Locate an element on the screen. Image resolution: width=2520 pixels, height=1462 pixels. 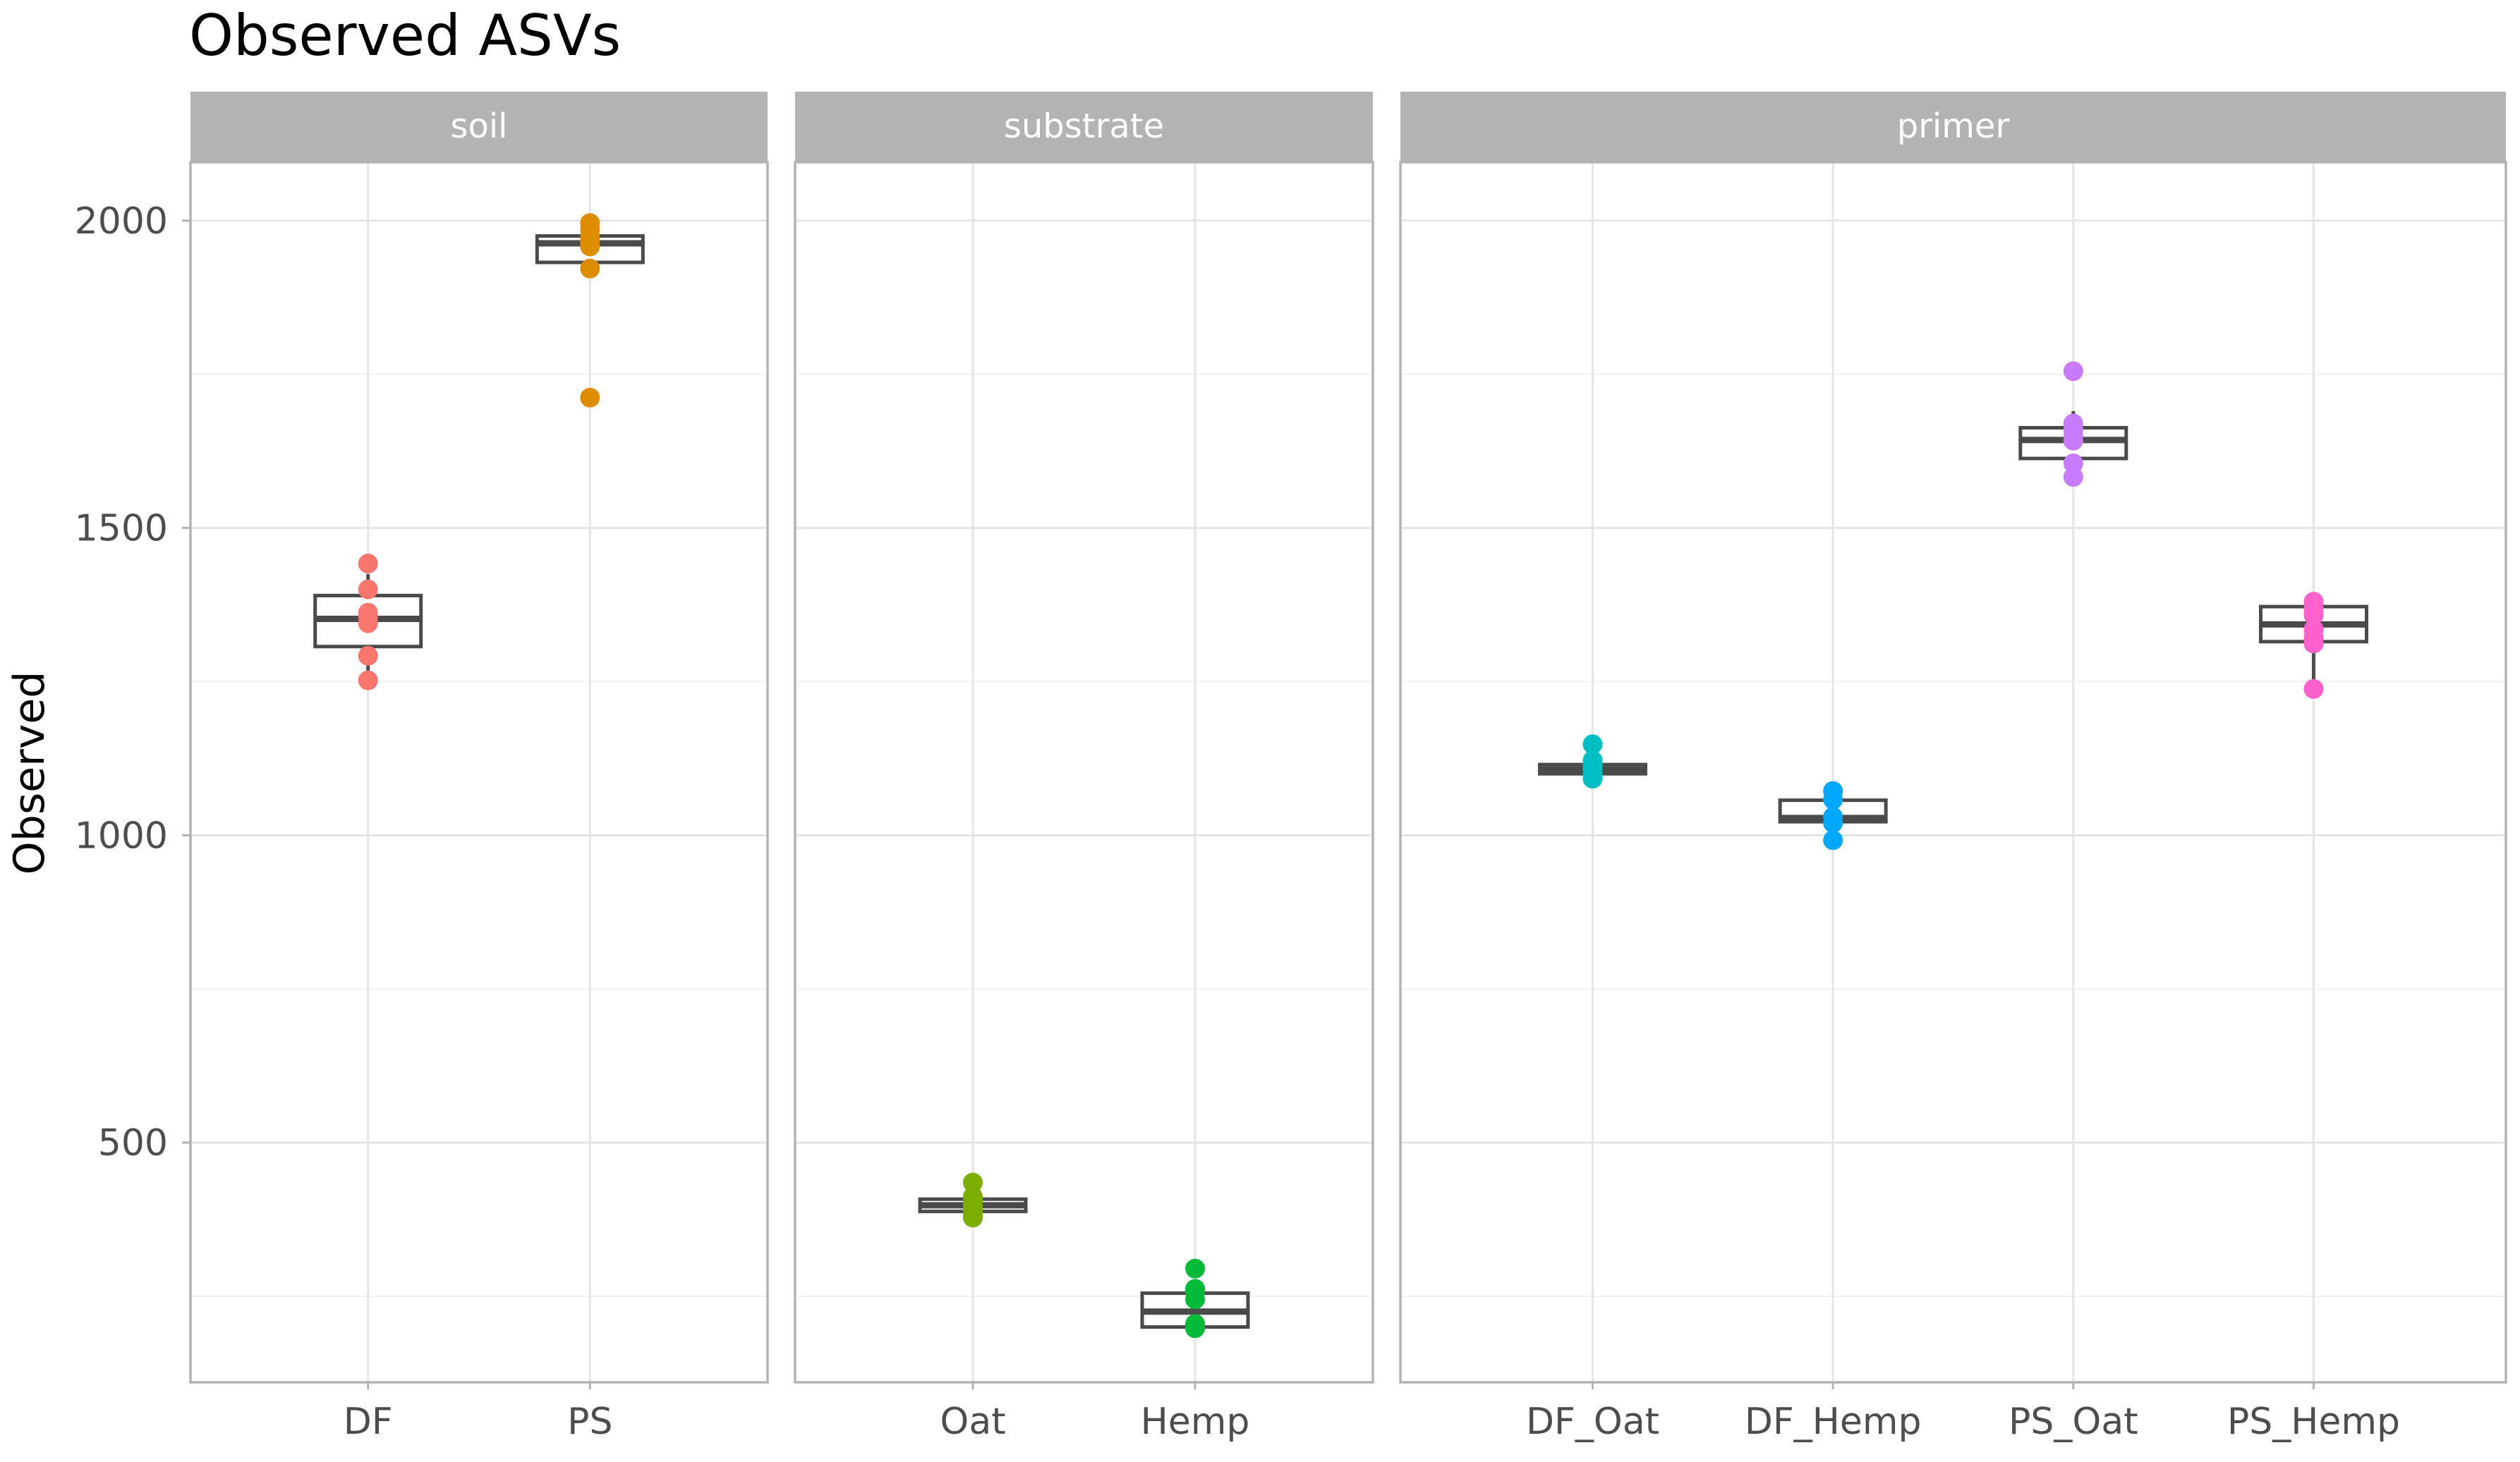
y-tick-label: 500 is located at coordinates (133, 1143).